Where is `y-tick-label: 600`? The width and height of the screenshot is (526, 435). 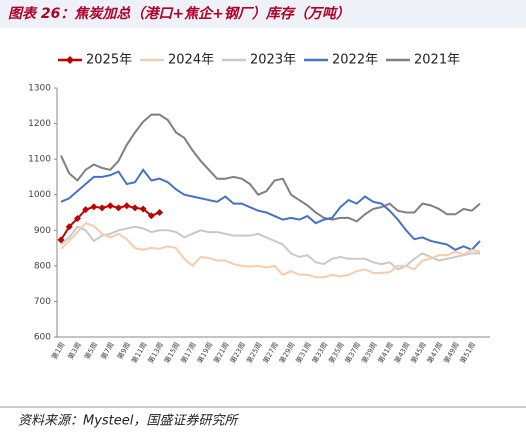
y-tick-label: 600 is located at coordinates (42, 338).